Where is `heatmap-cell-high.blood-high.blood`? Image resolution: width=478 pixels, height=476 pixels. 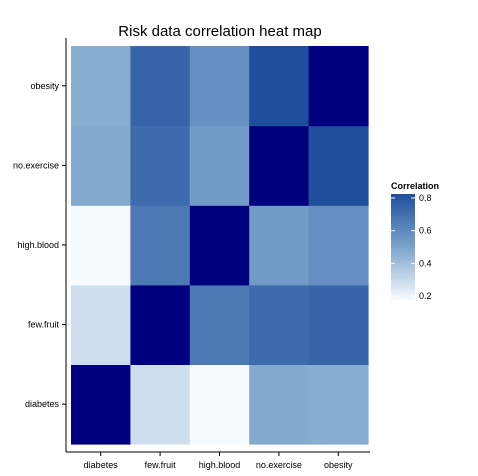
heatmap-cell-high.blood-high.blood is located at coordinates (219, 245).